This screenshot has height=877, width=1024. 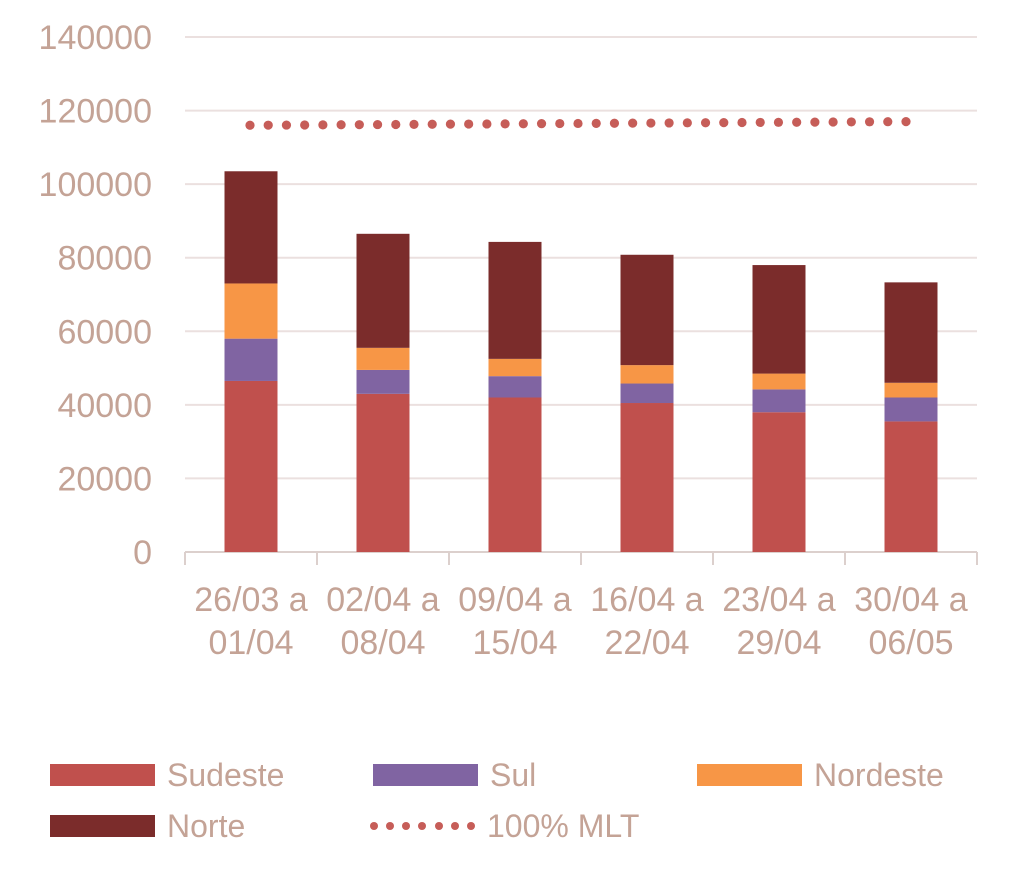 I want to click on legend-swatch-mlt, so click(x=422, y=826).